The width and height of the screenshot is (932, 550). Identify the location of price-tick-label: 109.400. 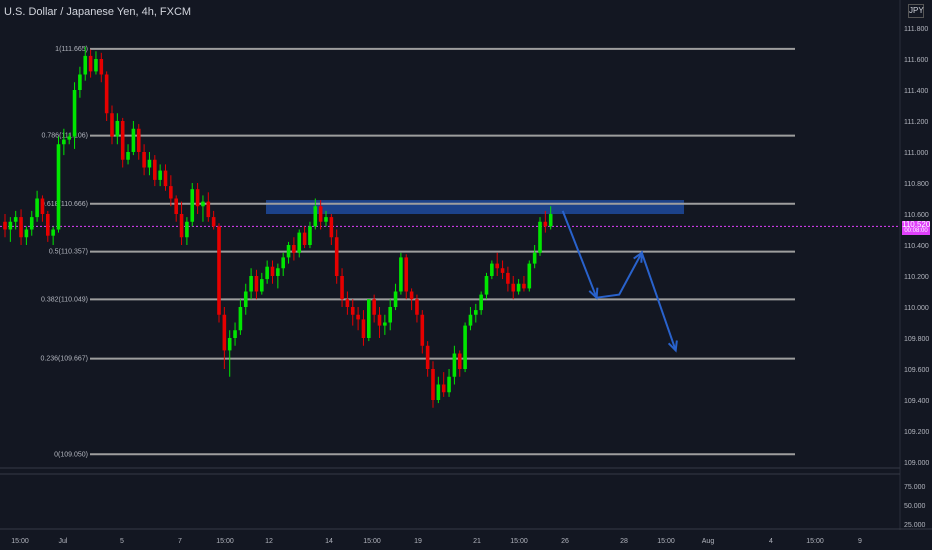
(916, 401).